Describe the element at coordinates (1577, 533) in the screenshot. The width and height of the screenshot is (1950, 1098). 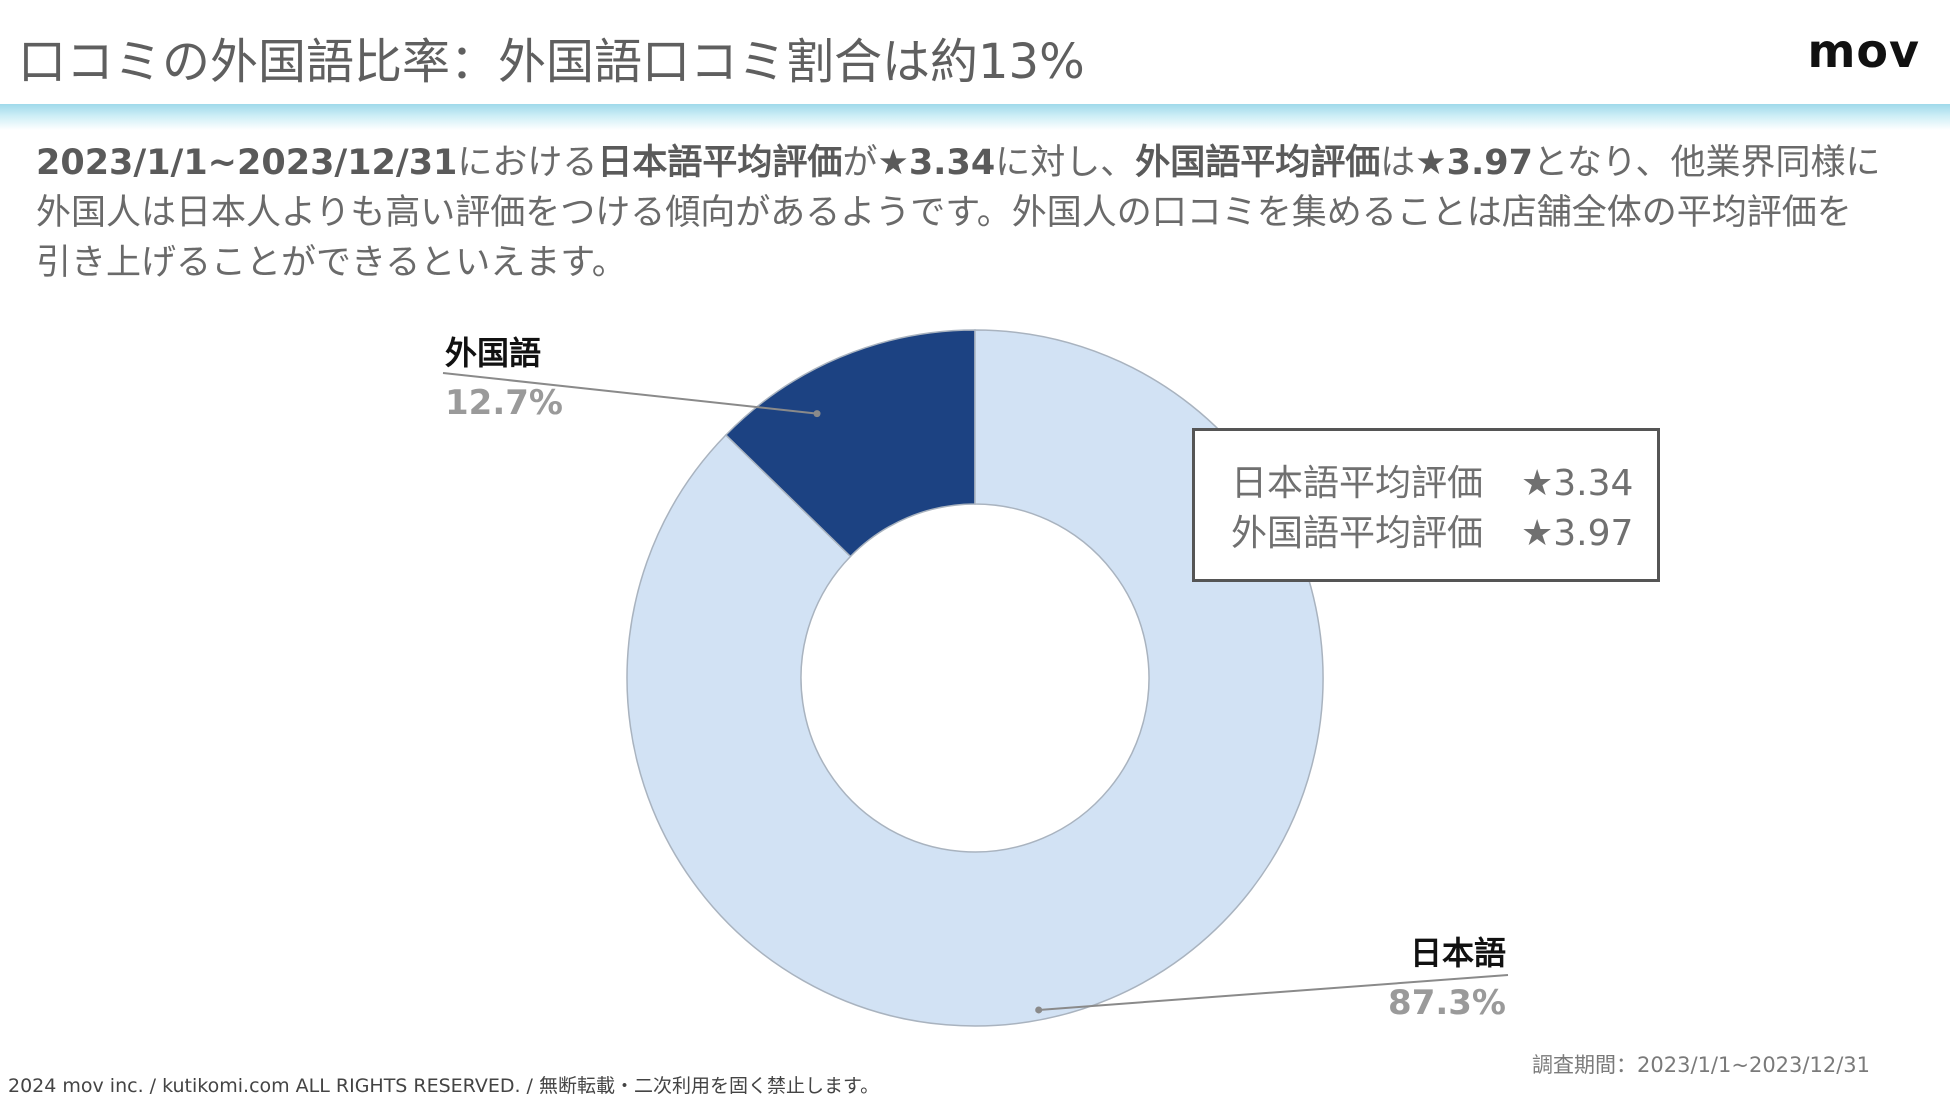
I see `rating-value: ★3.97` at that location.